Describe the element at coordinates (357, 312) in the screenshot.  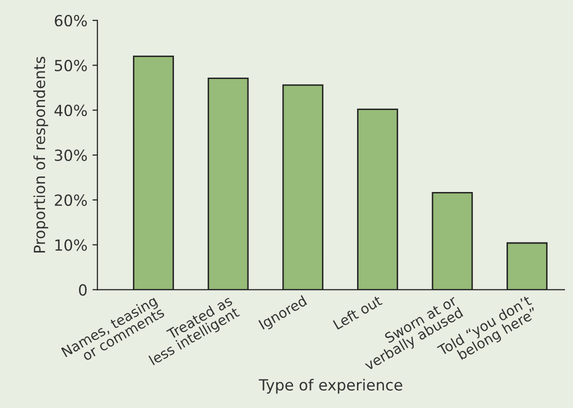
I see `x-tick-label: Left out` at that location.